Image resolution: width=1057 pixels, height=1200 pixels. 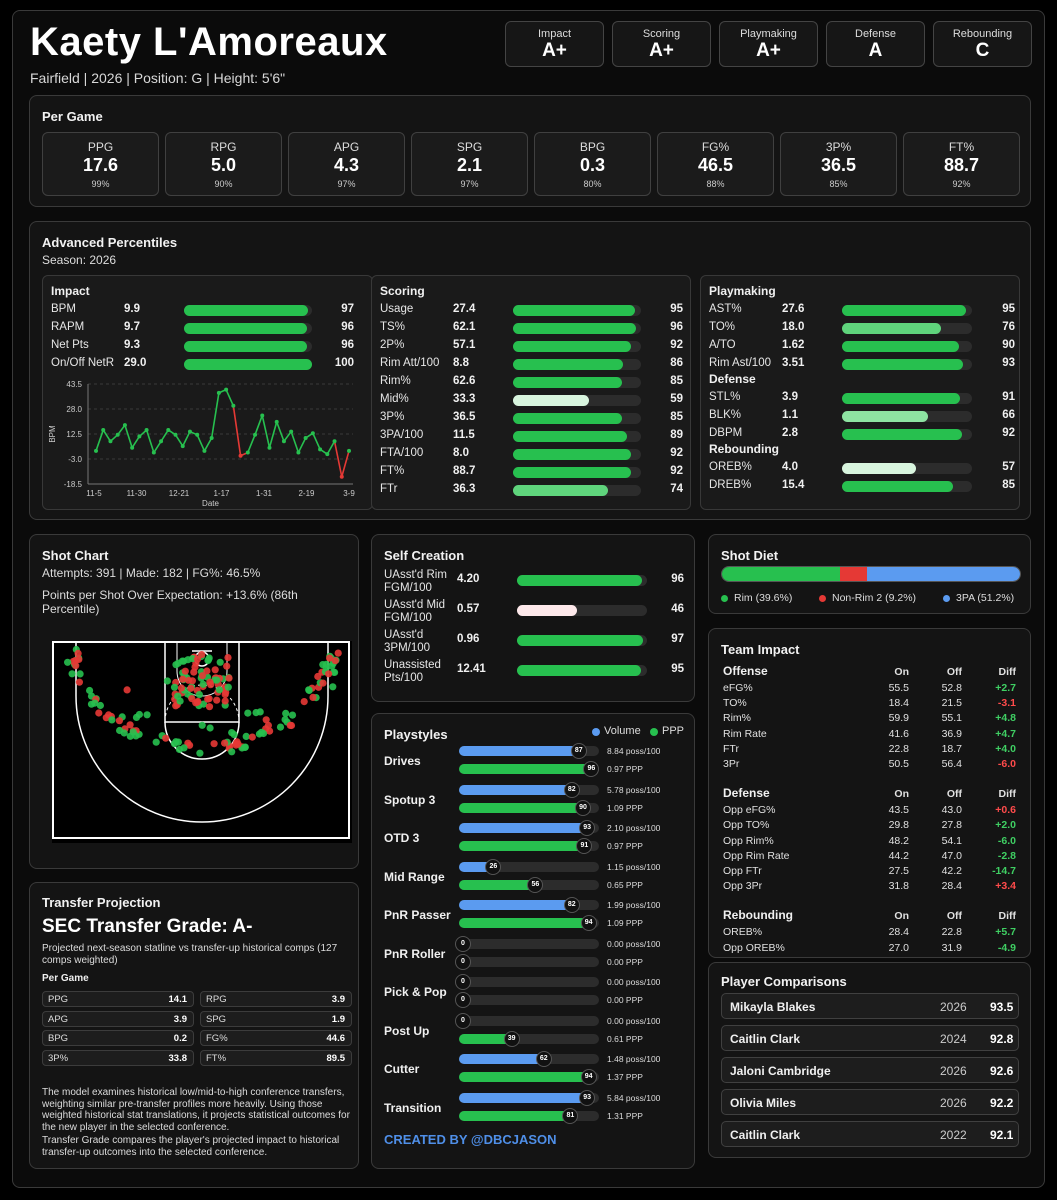 I want to click on self-creation-track, so click(x=582, y=670).